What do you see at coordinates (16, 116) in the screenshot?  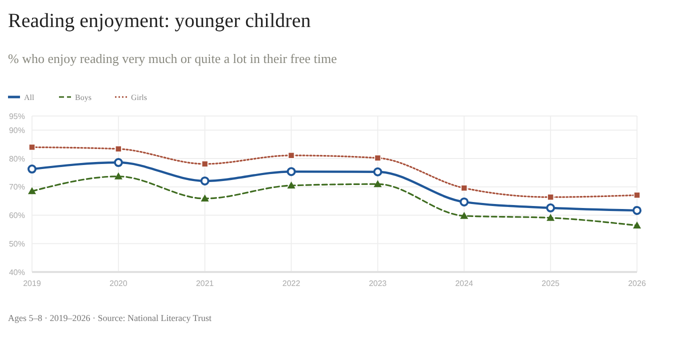 I see `y-tick-label: 95%` at bounding box center [16, 116].